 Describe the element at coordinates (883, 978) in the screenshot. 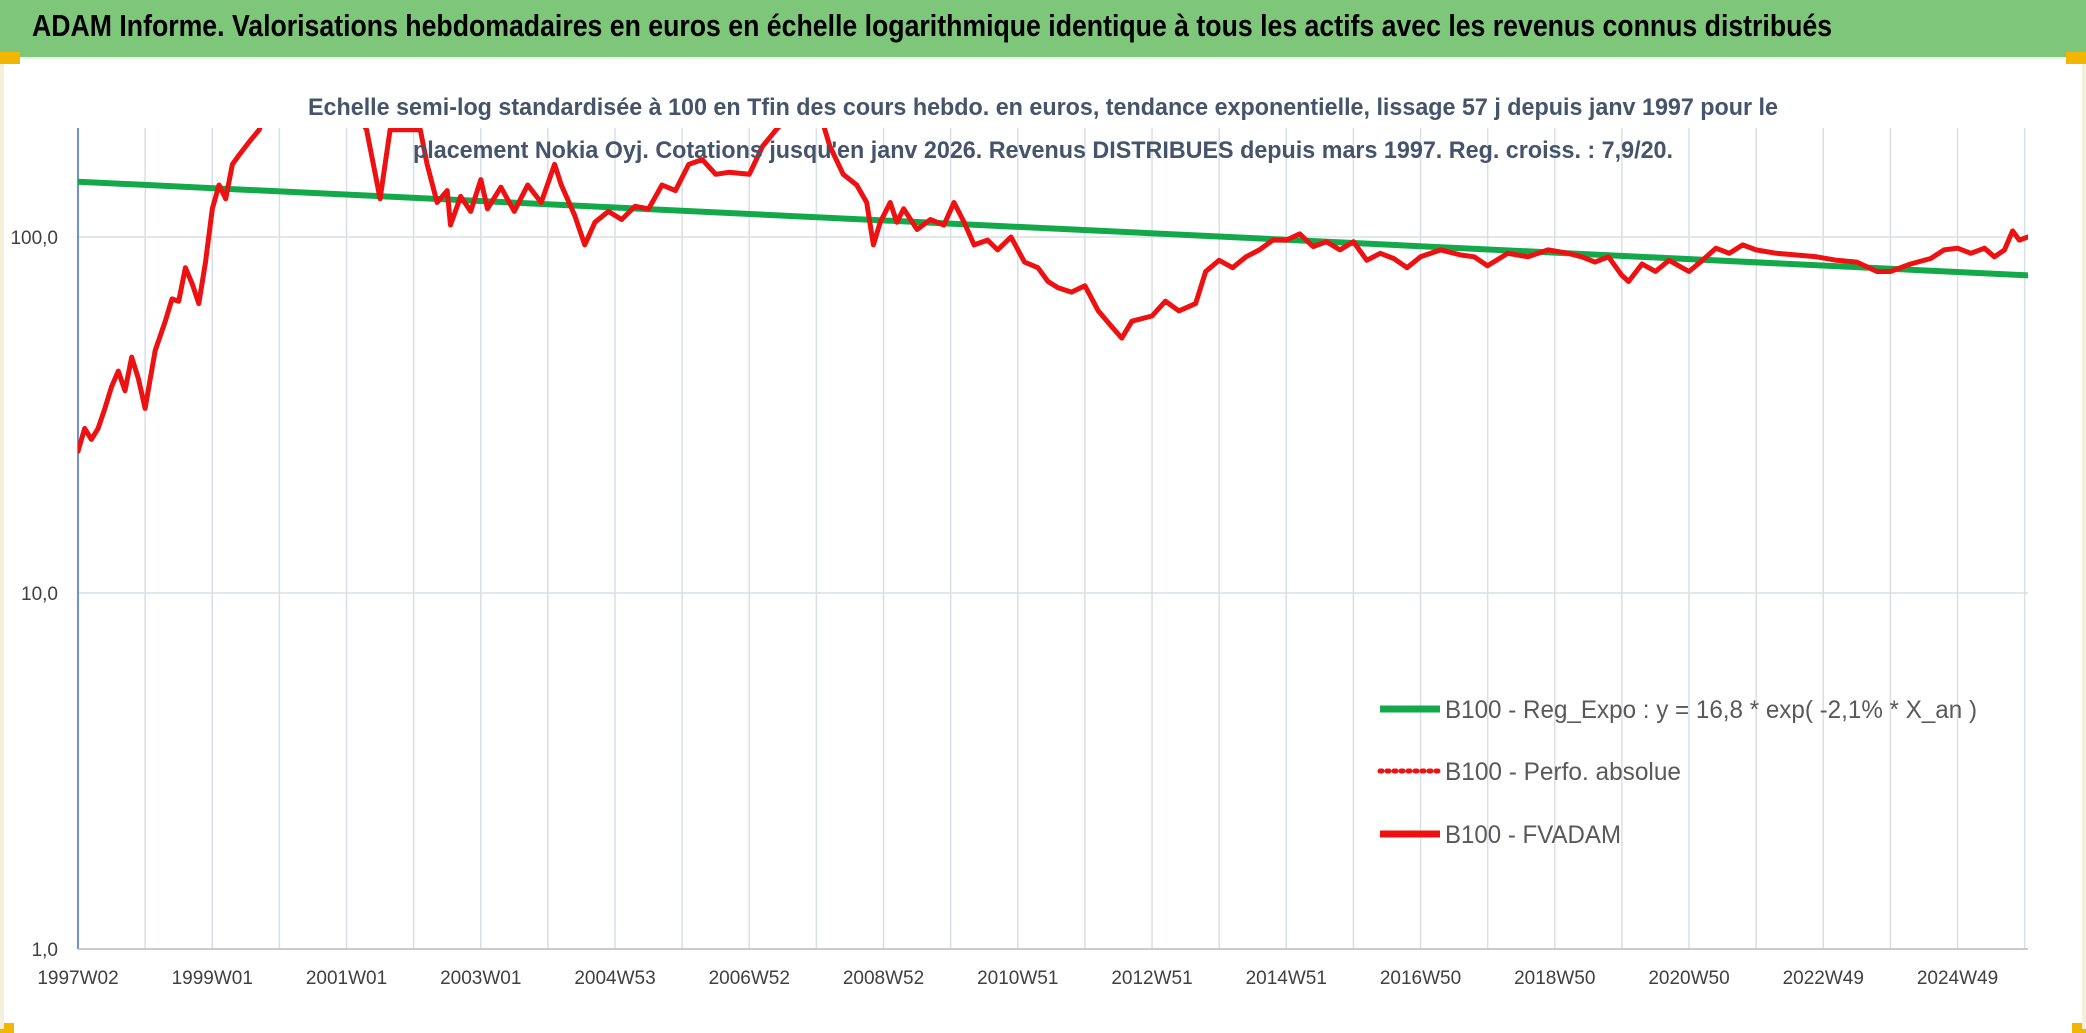

I see `x-tick-label: 2008W52` at that location.